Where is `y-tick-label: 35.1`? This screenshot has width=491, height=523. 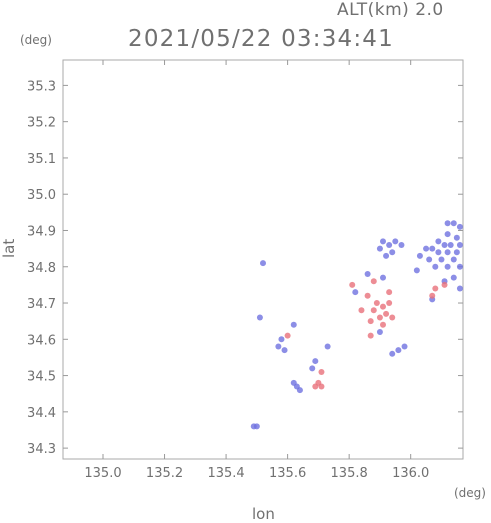 y-tick-label: 35.1 is located at coordinates (41, 159).